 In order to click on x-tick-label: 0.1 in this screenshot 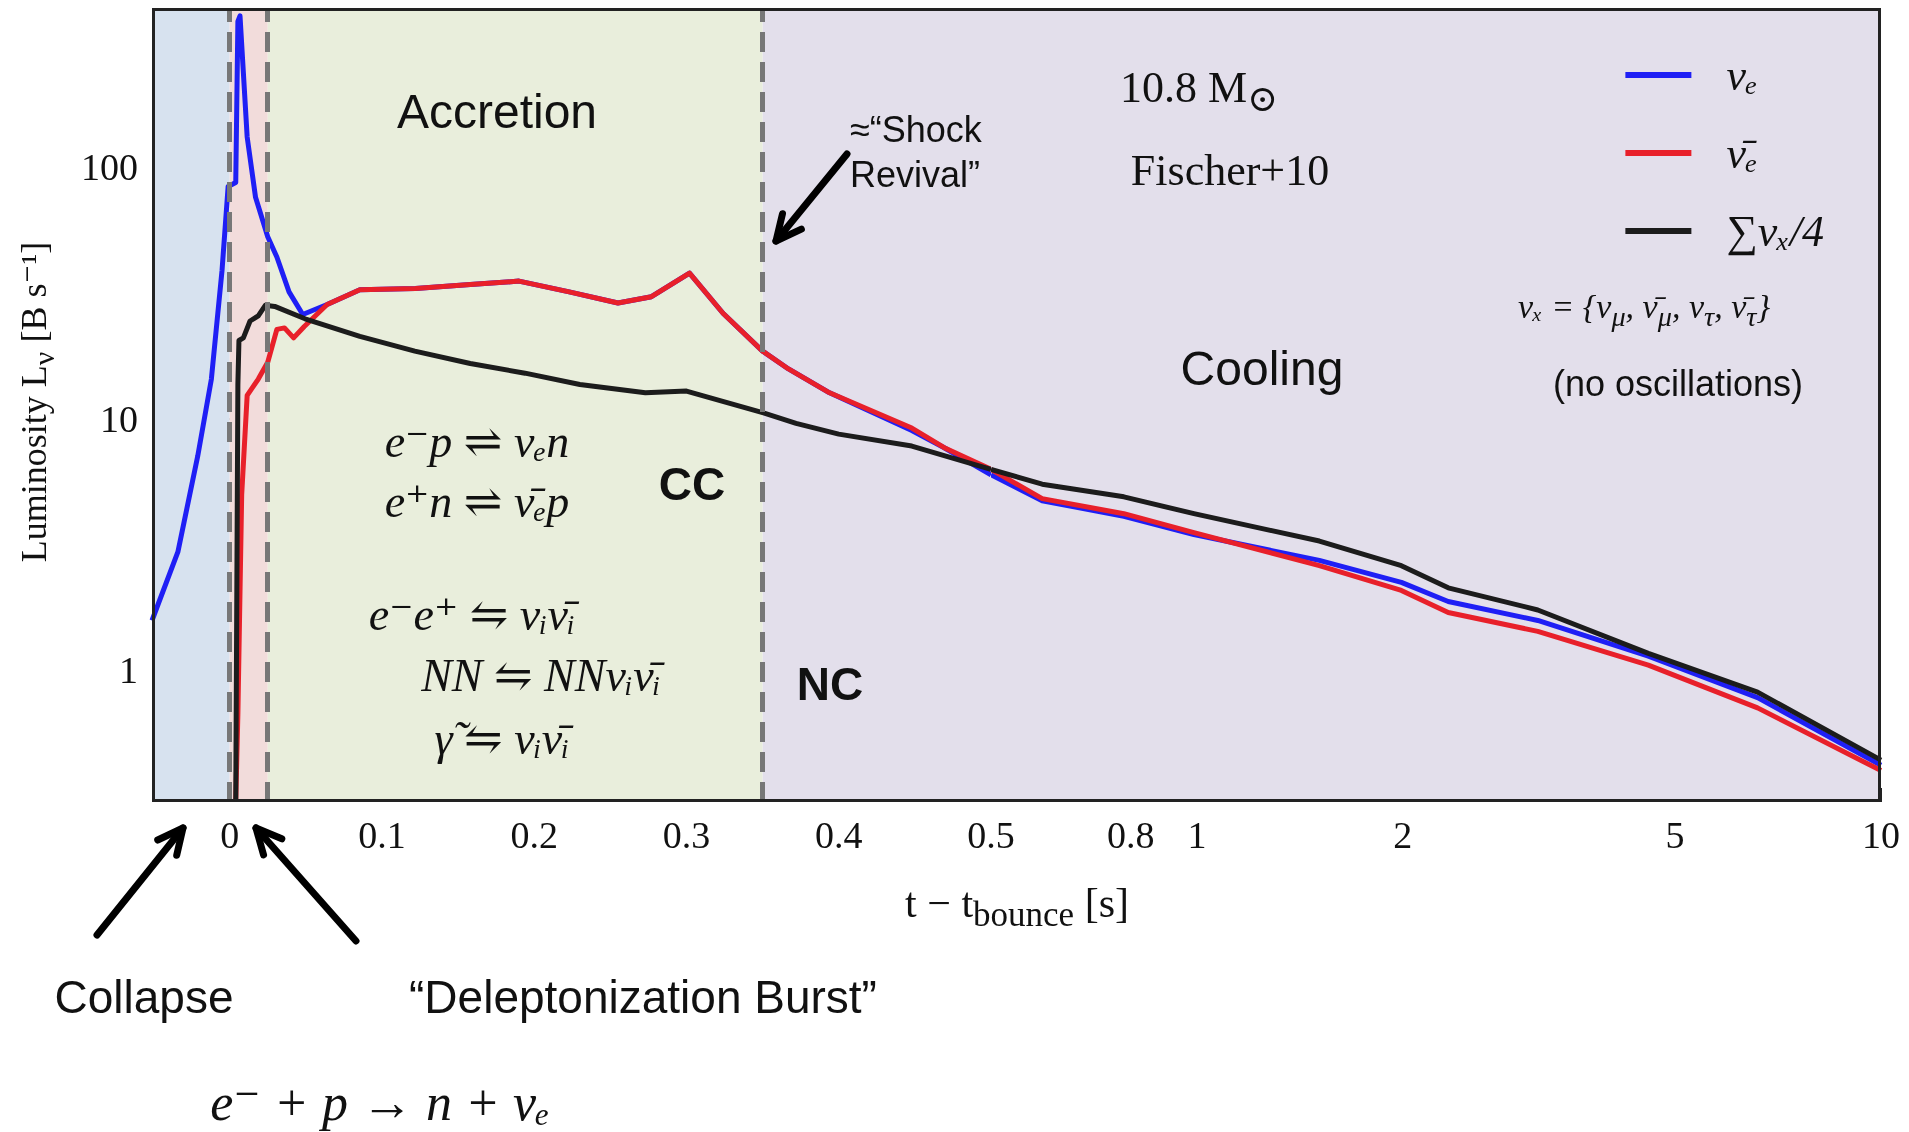, I will do `click(382, 835)`.